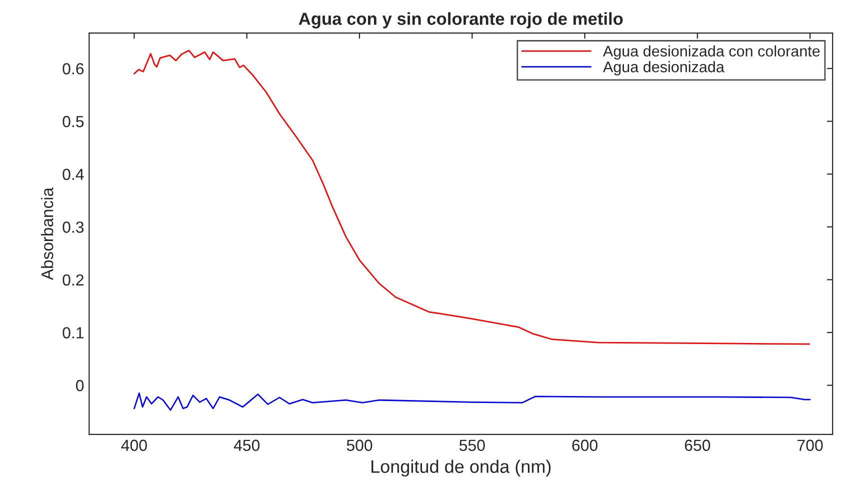  Describe the element at coordinates (73, 68) in the screenshot. I see `y-tick-label: 0.6` at that location.